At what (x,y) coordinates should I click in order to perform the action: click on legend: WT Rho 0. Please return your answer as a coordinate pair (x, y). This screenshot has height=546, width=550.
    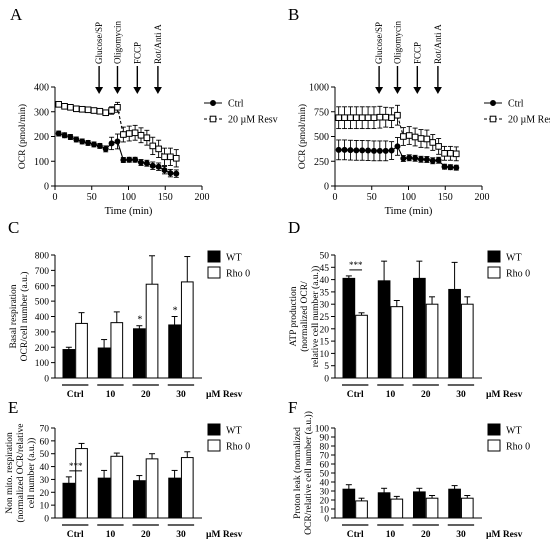
    Looking at the image, I should click on (228, 265).